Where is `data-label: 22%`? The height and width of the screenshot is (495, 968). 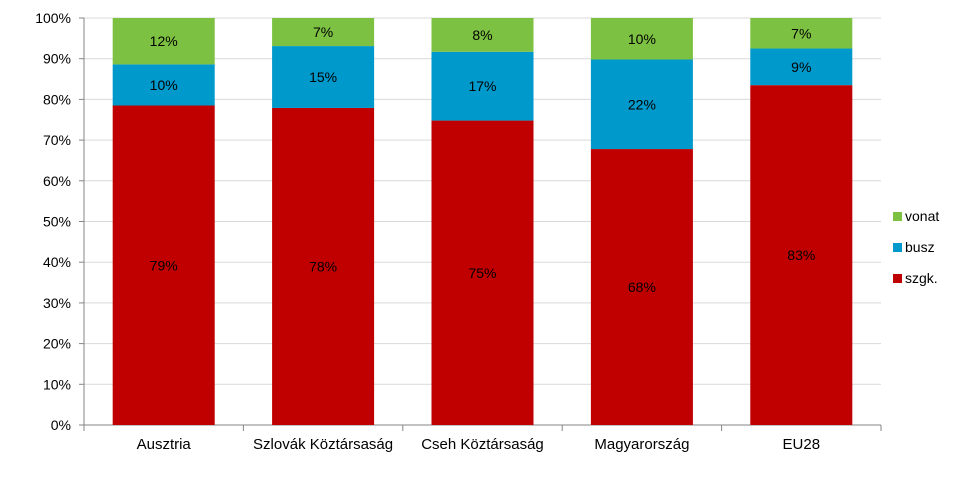 data-label: 22% is located at coordinates (642, 104).